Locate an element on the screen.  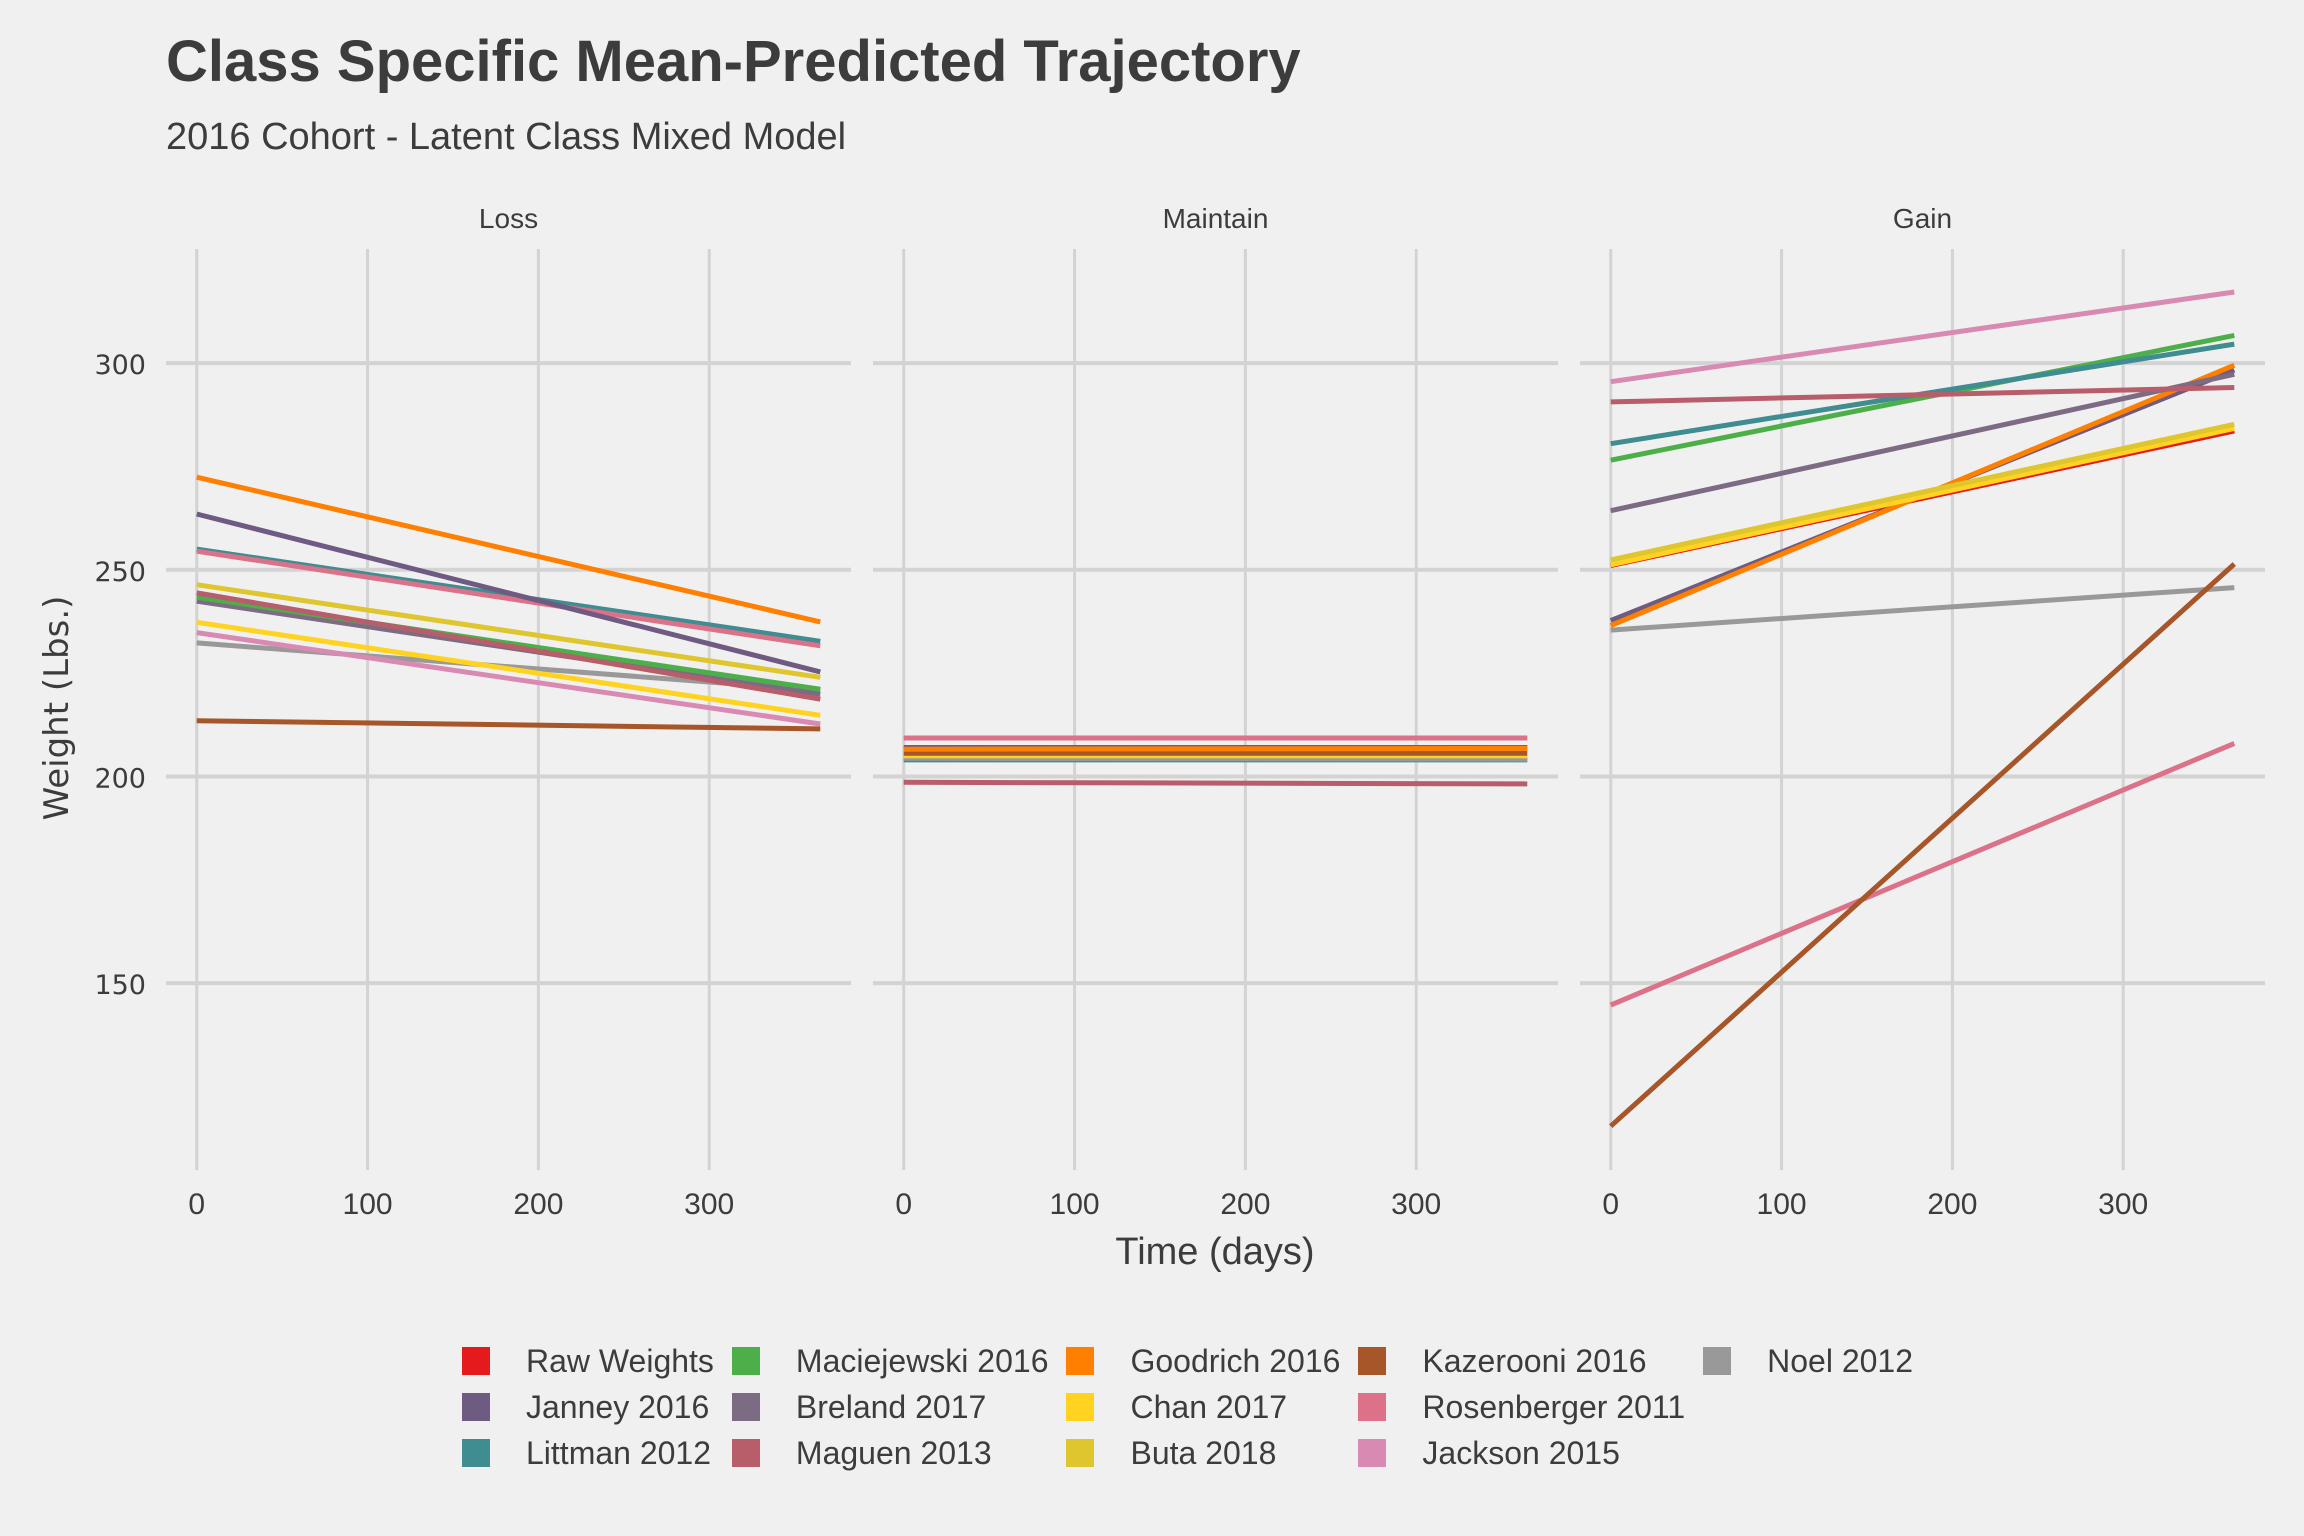
legend-item: Littman 2012 is located at coordinates (588, 1453).